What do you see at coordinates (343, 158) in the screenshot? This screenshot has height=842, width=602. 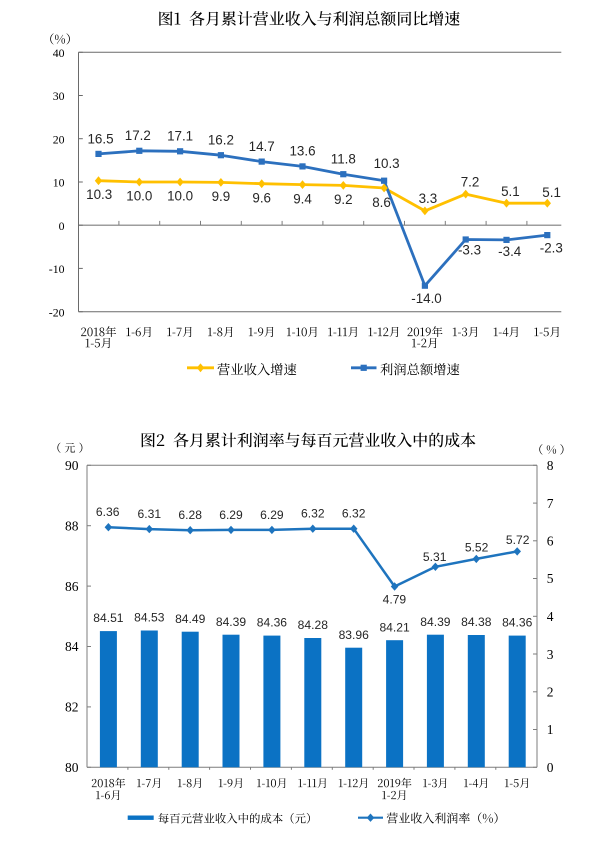 I see `svg-text: 11.8` at bounding box center [343, 158].